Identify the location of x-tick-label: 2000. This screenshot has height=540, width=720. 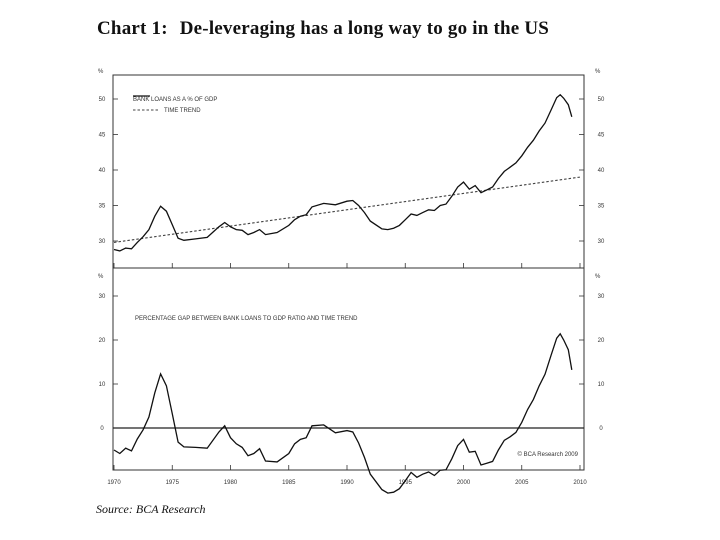
(464, 483).